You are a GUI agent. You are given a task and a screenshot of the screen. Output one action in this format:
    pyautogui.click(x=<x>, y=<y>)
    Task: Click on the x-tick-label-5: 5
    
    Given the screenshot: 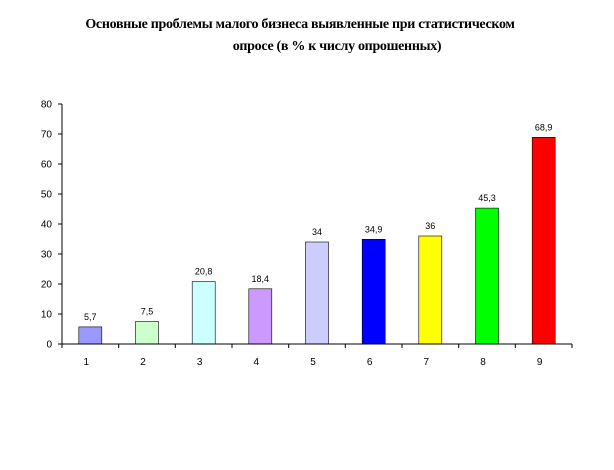 What is the action you would take?
    pyautogui.click(x=313, y=362)
    